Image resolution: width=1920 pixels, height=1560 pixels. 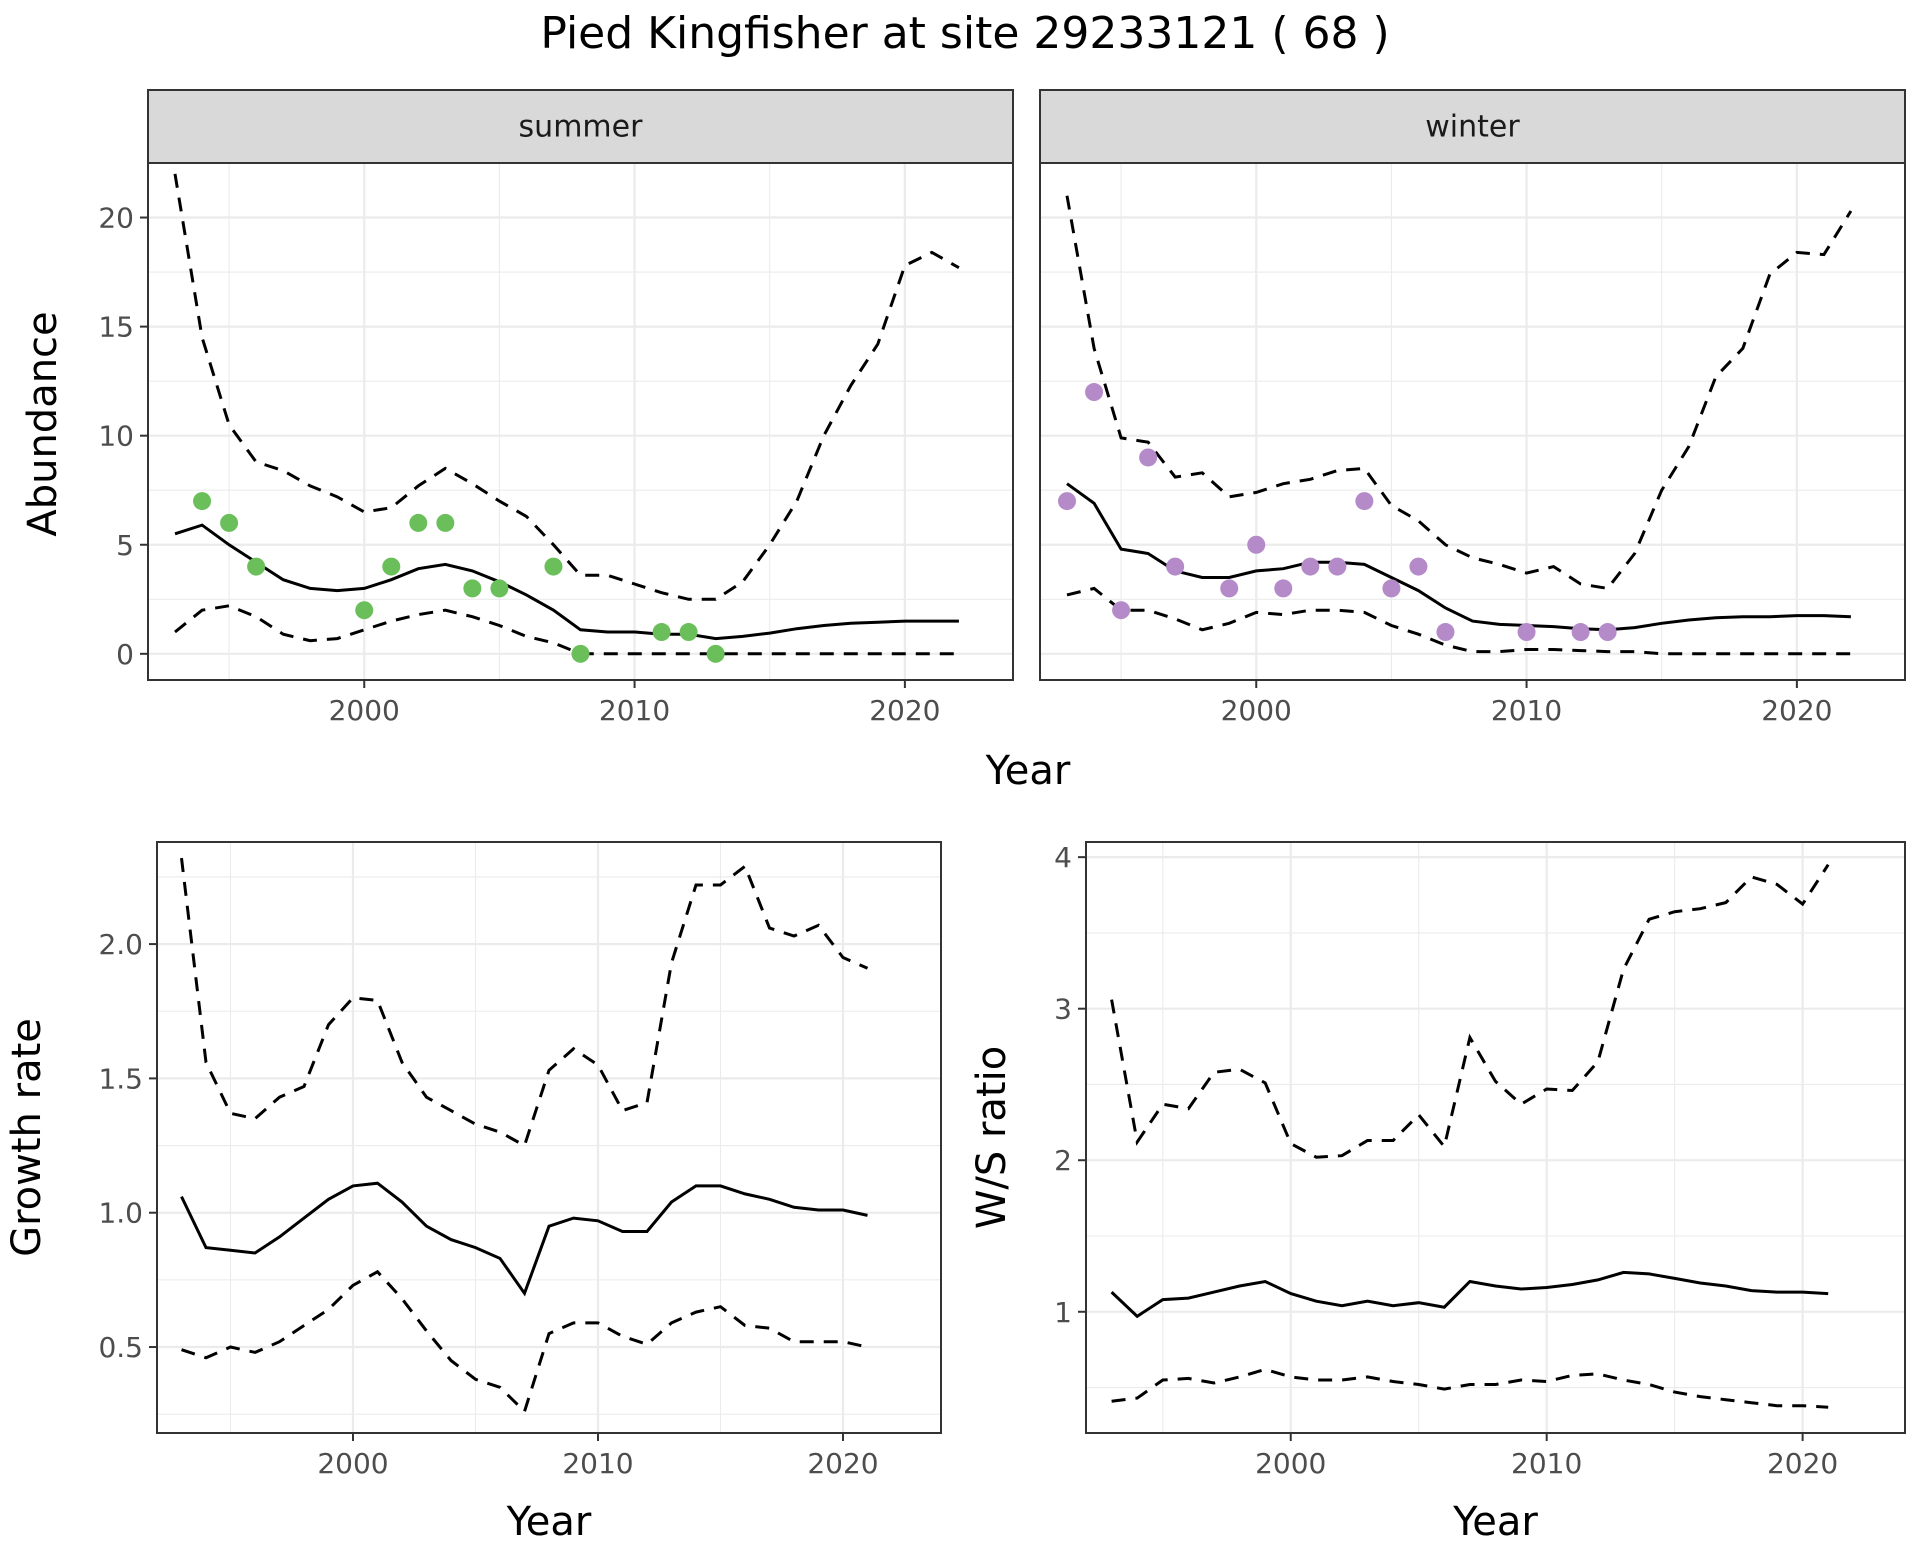 What do you see at coordinates (1063, 1312) in the screenshot?
I see `y-tick-label: 1` at bounding box center [1063, 1312].